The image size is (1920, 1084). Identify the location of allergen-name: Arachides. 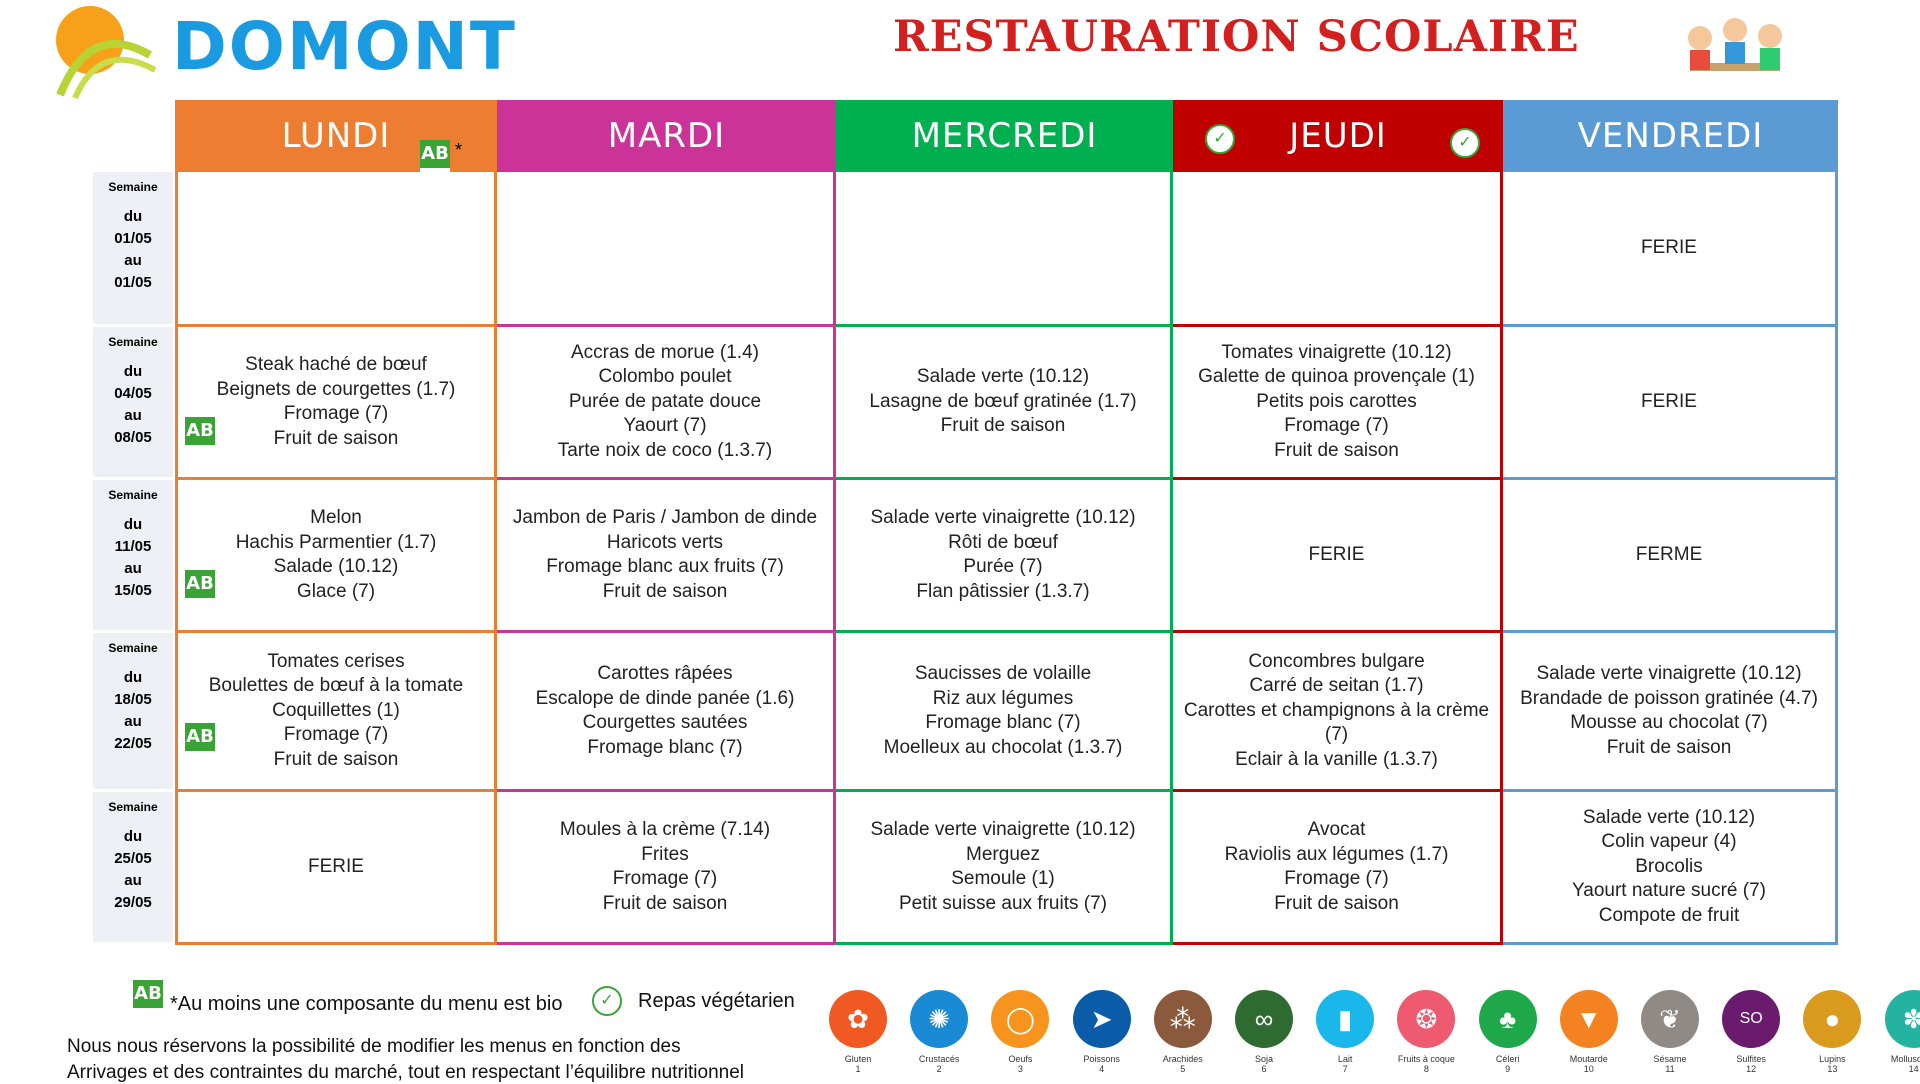
(1182, 1059).